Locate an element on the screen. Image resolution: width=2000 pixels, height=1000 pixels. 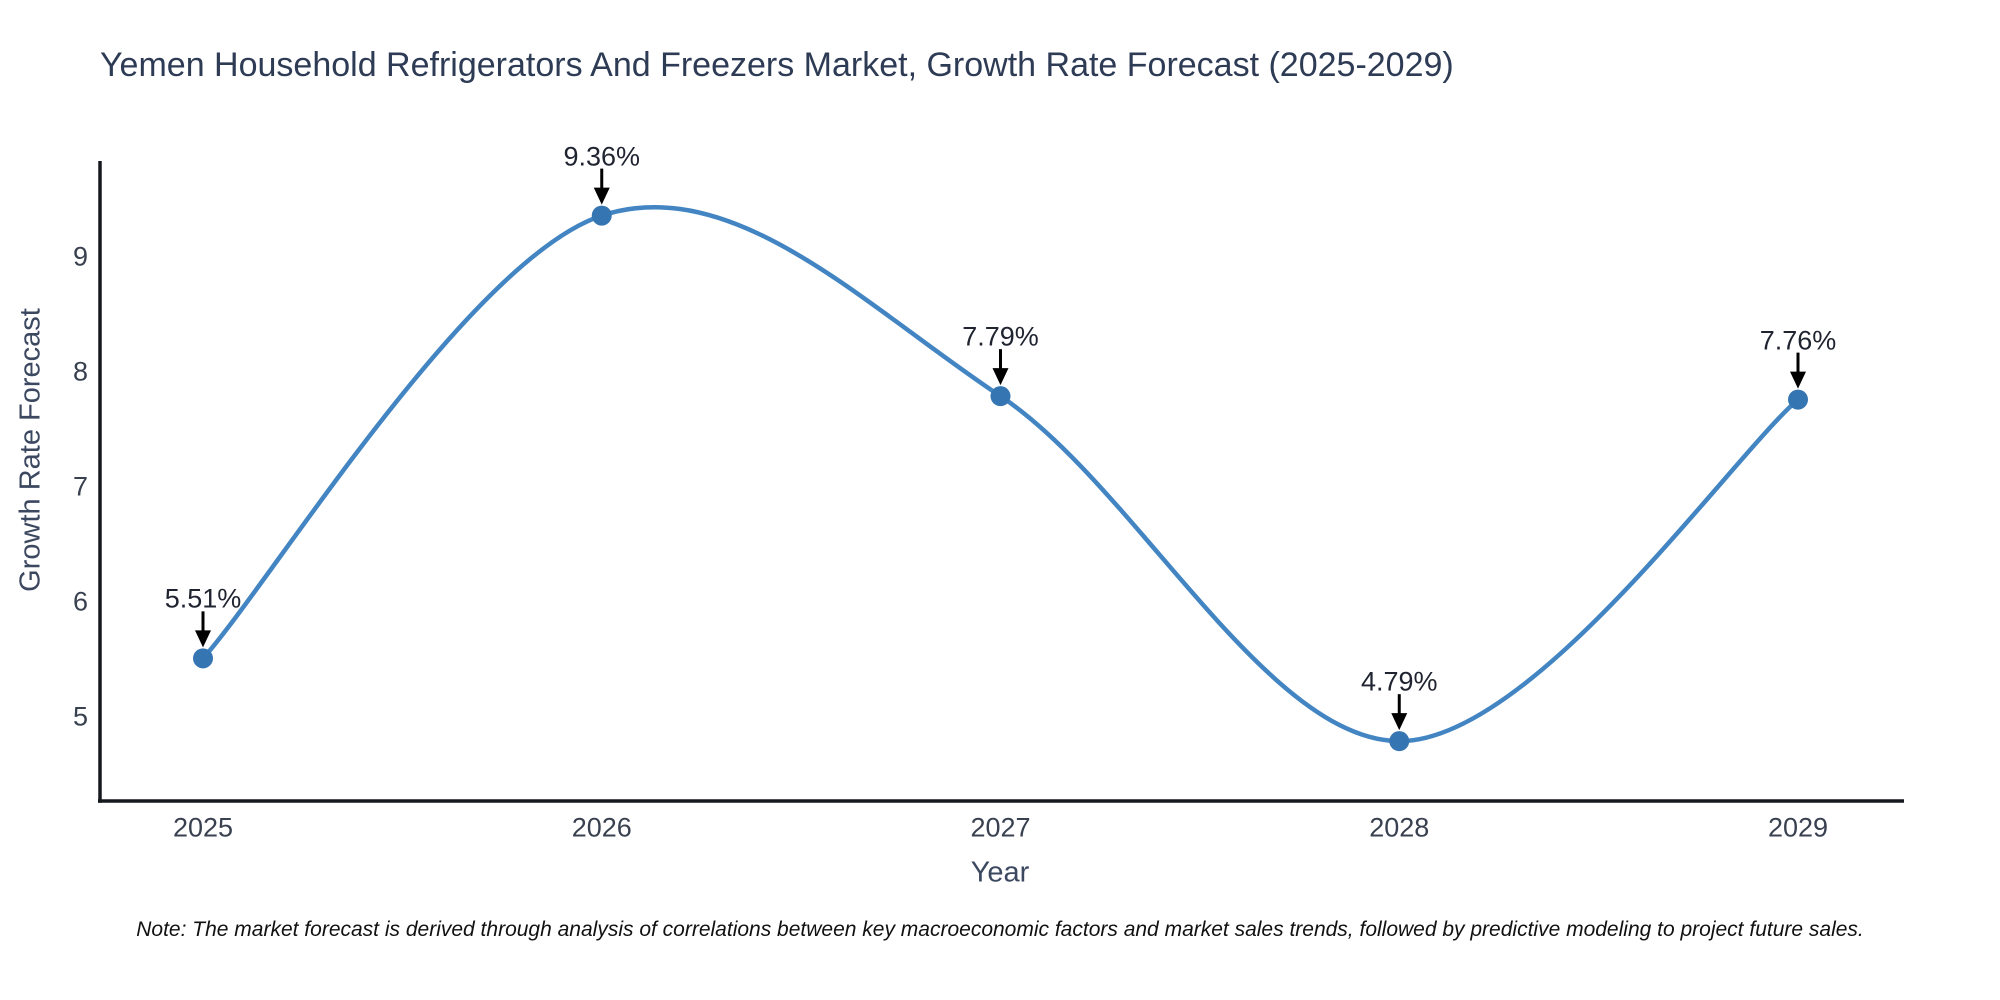
y-tick-label: 8 is located at coordinates (80, 371).